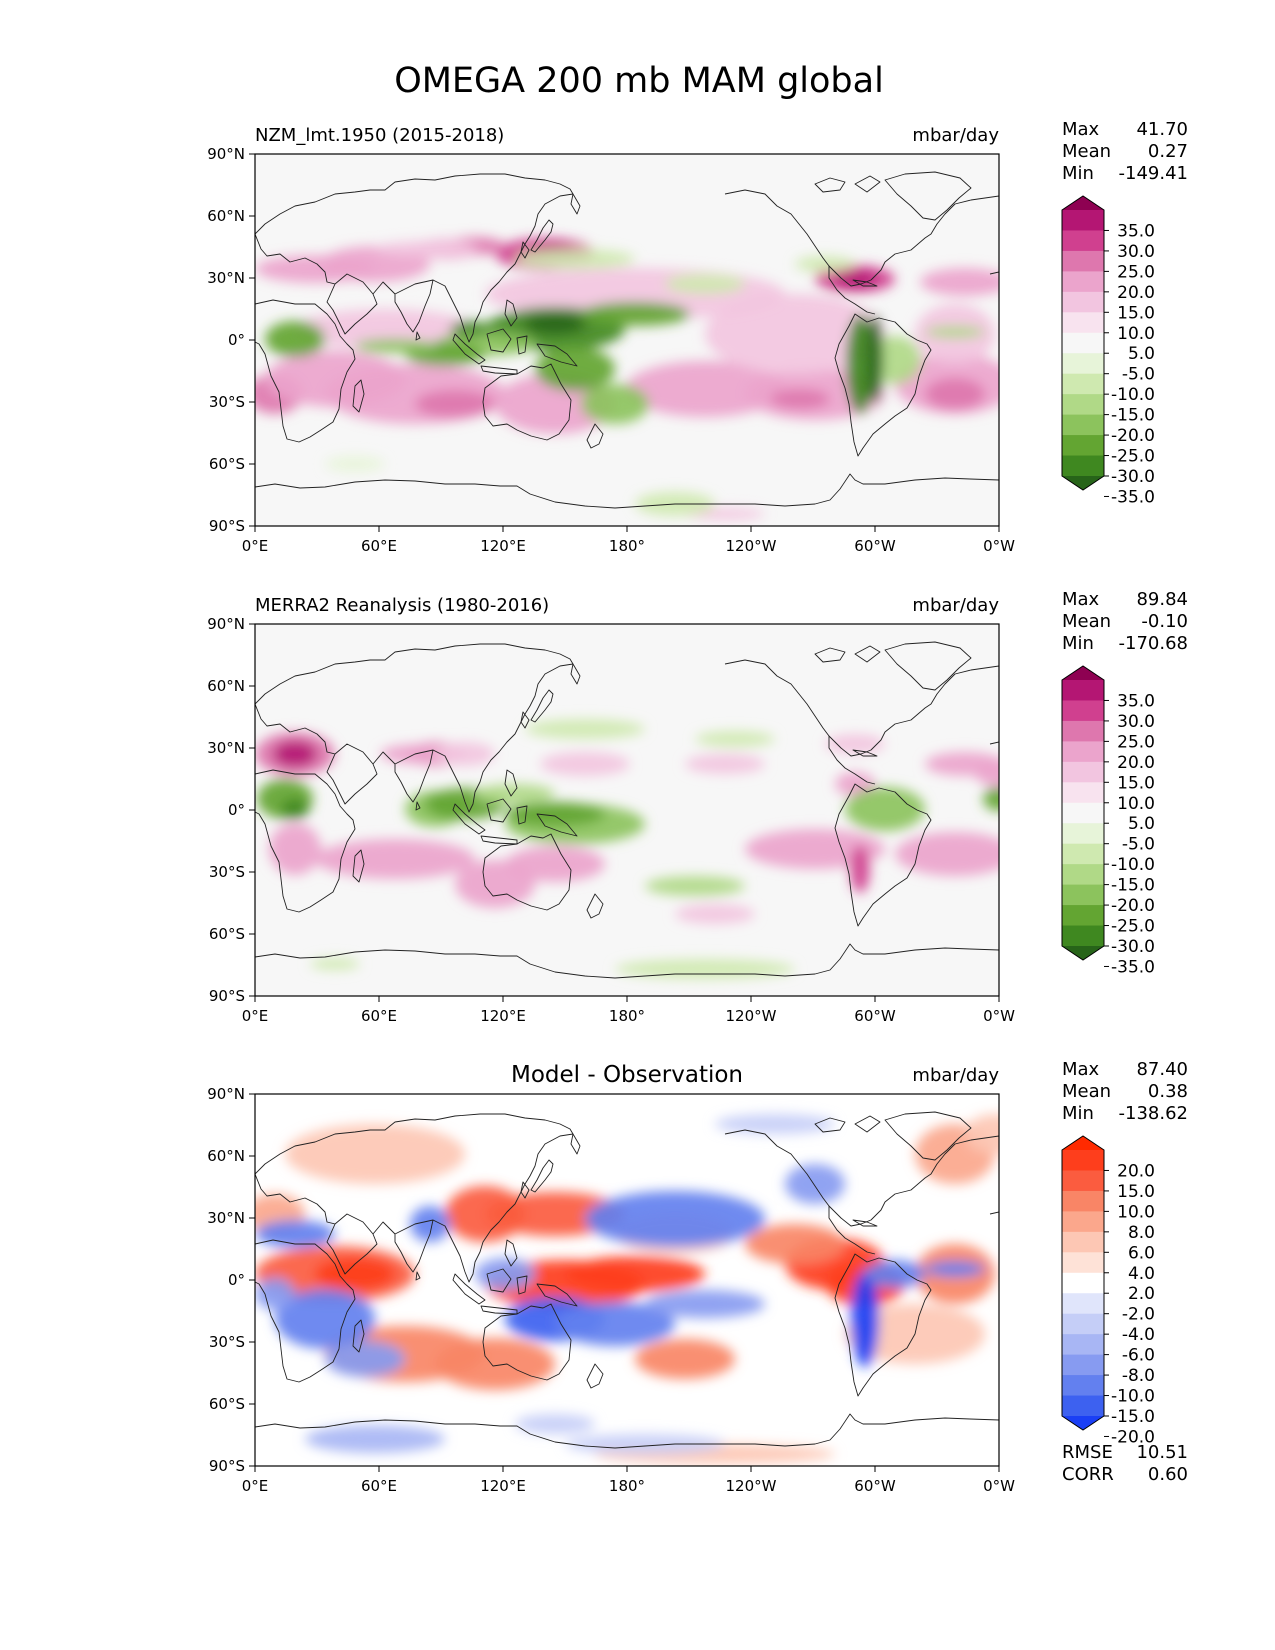 This screenshot has width=1275, height=1650. What do you see at coordinates (1136, 742) in the screenshot?
I see `colorbar-label: 25.0` at bounding box center [1136, 742].